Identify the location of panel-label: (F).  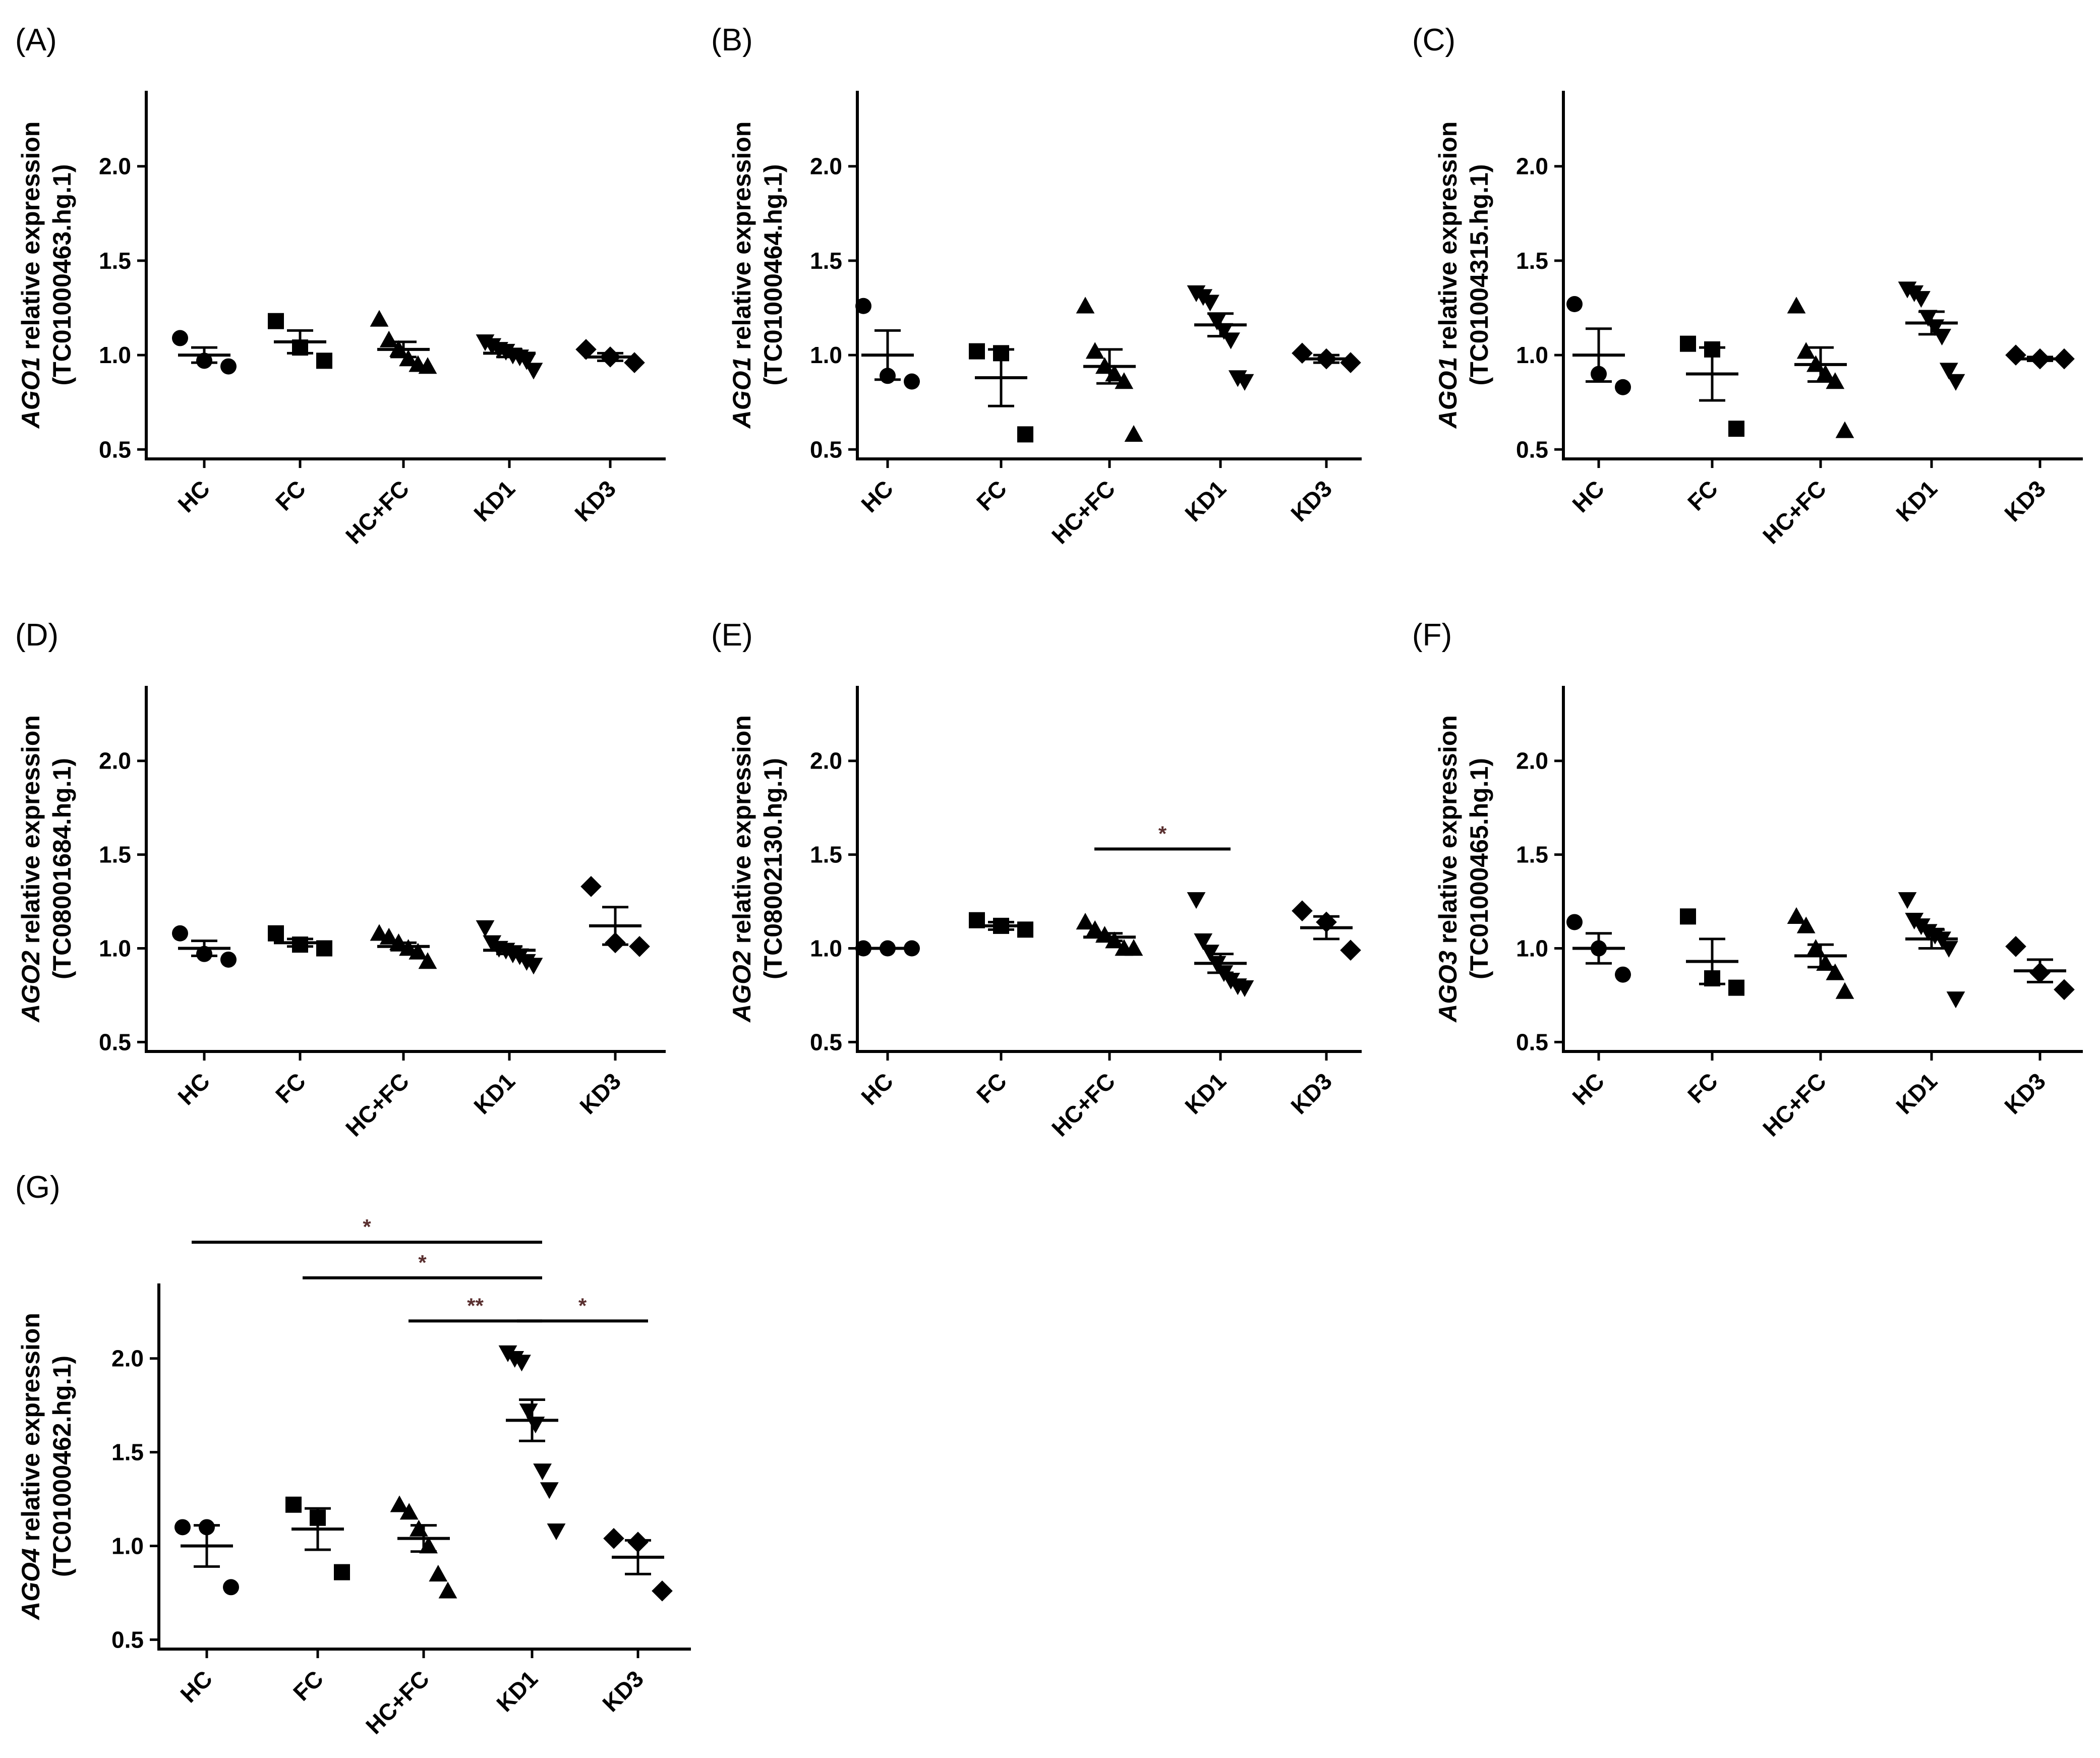
(1432, 635).